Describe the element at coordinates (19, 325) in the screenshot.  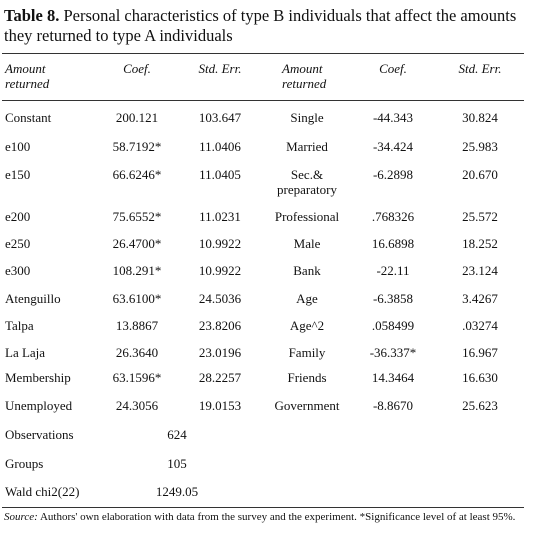
I see `row-label: Talpa` at that location.